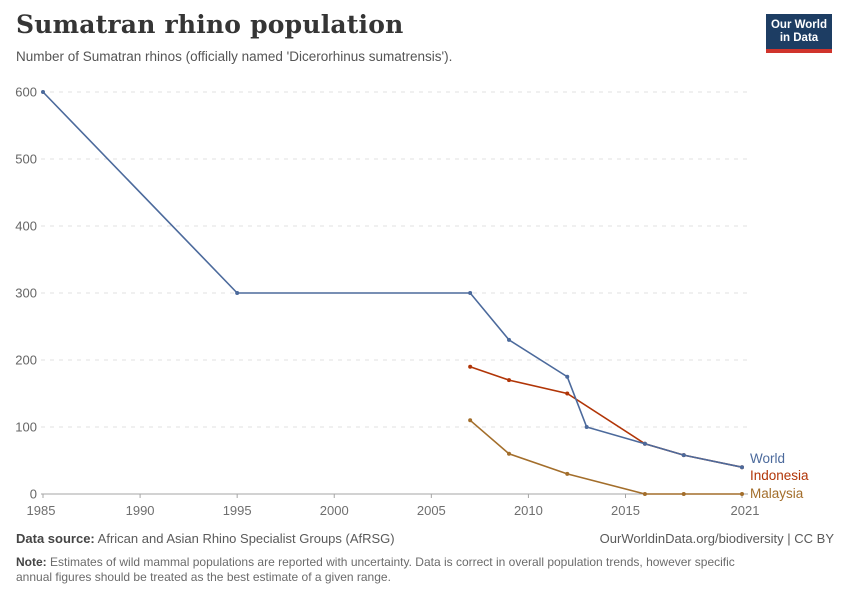 Image resolution: width=850 pixels, height=600 pixels. Describe the element at coordinates (528, 510) in the screenshot. I see `x-axis-label: 2010` at that location.